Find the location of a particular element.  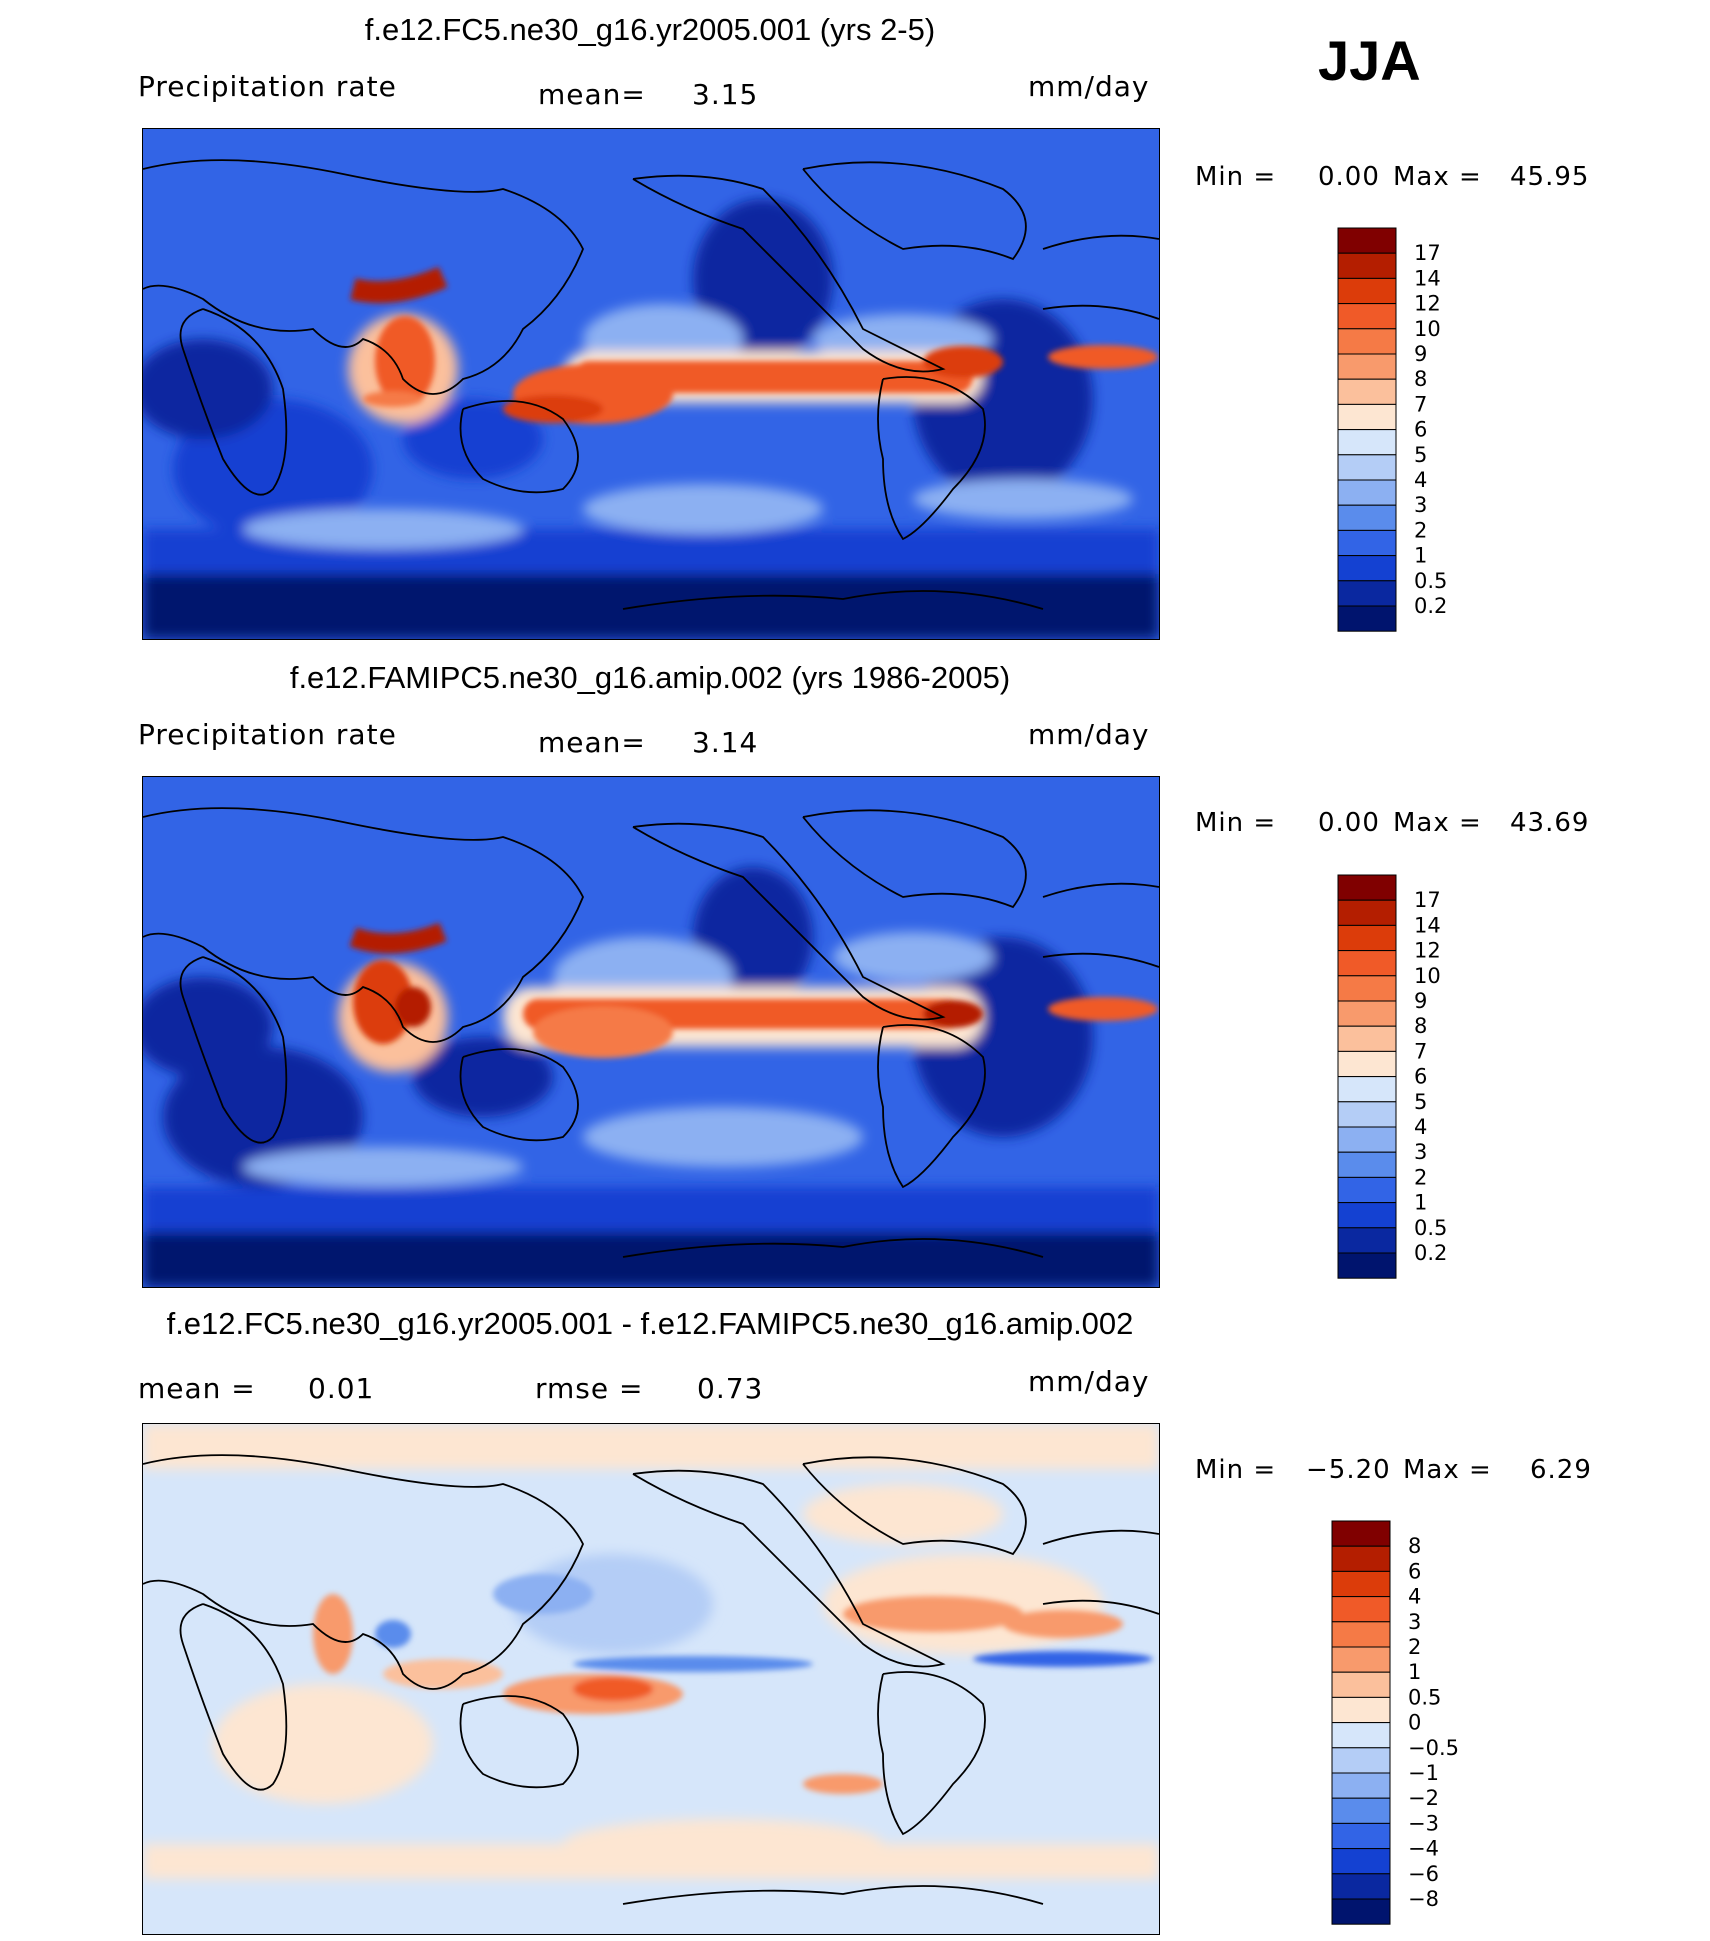

panel-3-colorbar: 8 6 4 3 2 1 0.5 0 −0.5 −1 −2 −3 −4 −6 −8 is located at coordinates (1401, 1724).